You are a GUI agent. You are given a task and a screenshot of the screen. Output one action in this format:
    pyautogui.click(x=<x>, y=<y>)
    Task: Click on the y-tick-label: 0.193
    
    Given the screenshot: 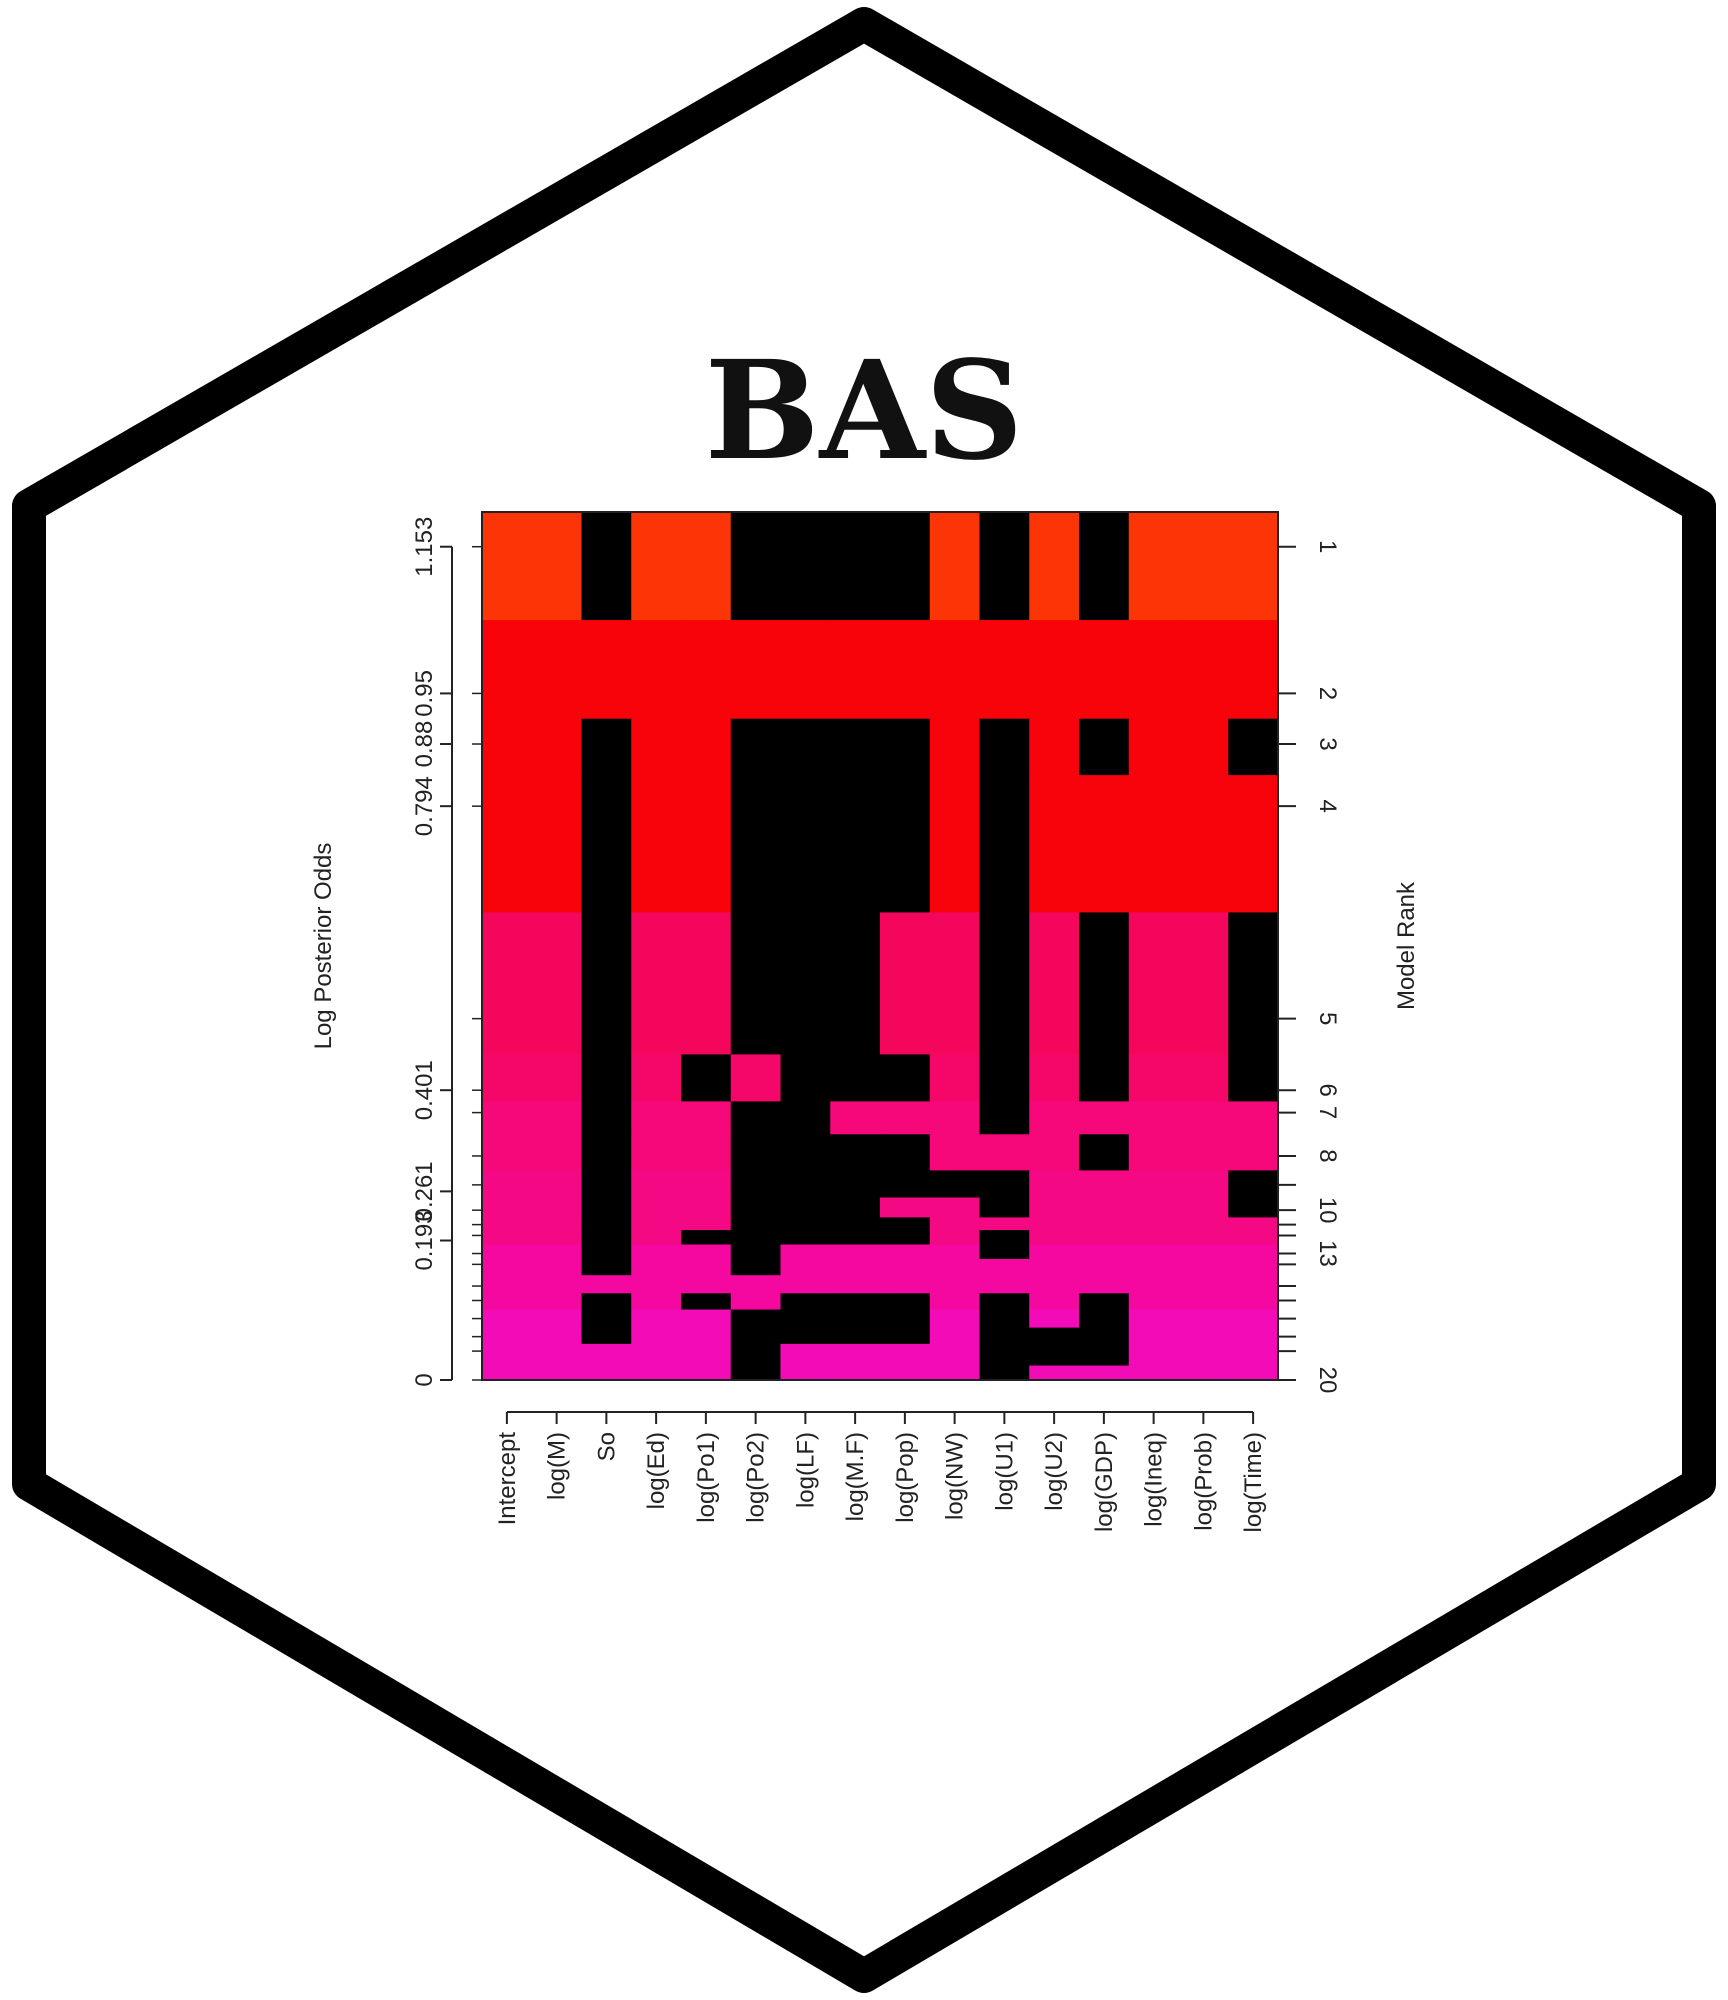 What is the action you would take?
    pyautogui.click(x=424, y=1240)
    